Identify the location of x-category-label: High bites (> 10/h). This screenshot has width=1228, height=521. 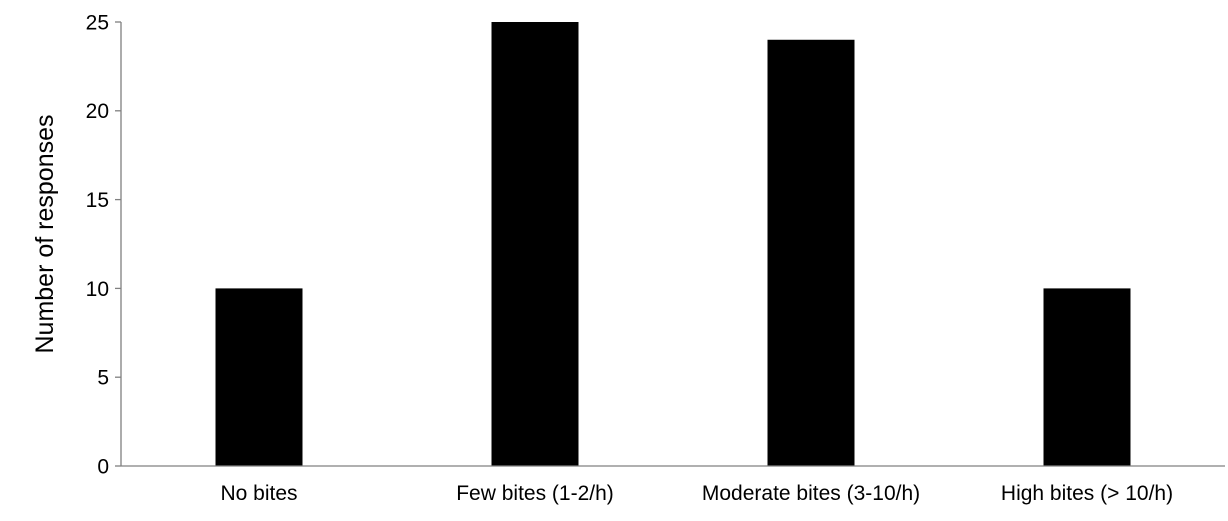
(1087, 493).